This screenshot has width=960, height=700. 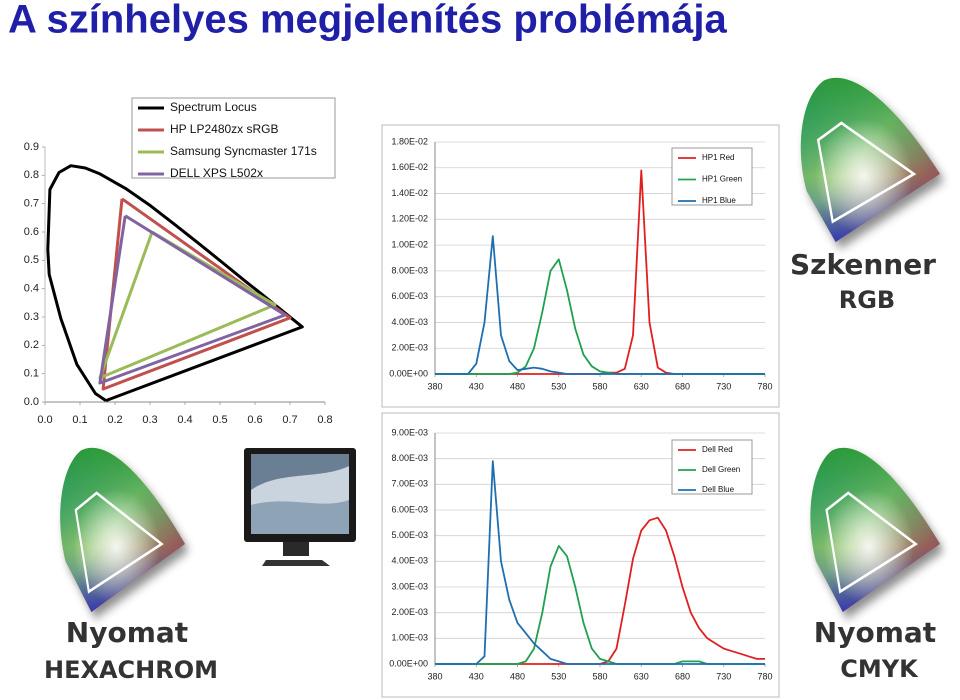 I want to click on y-tick-label: 0.3, so click(x=31, y=317).